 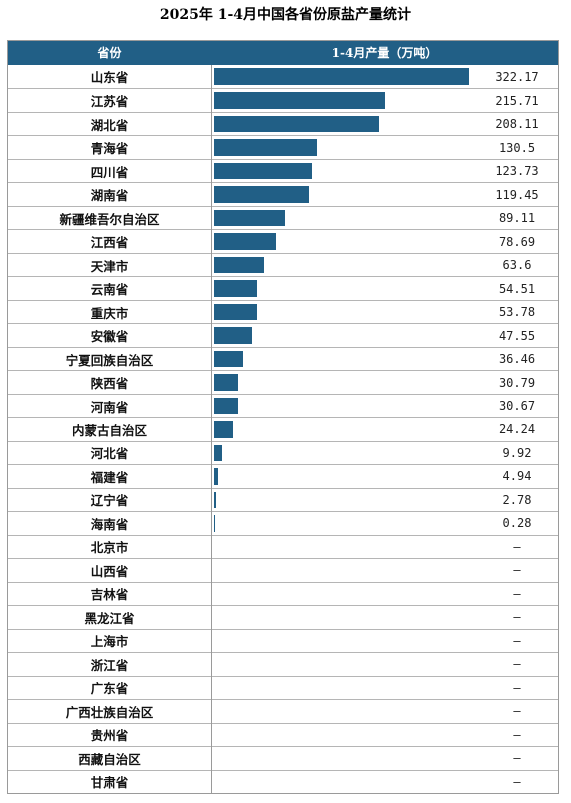 What do you see at coordinates (109, 595) in the screenshot?
I see `province-label: 吉林省` at bounding box center [109, 595].